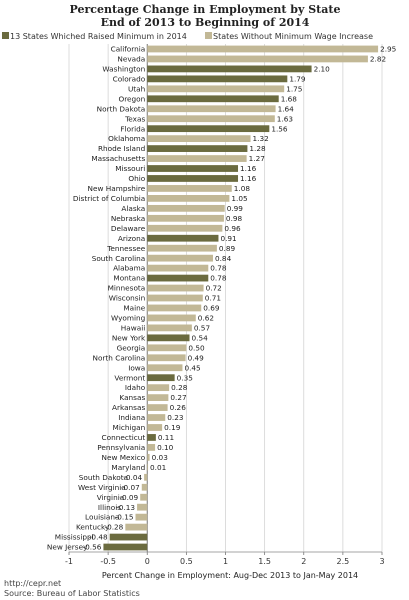  I want to click on category-label: Kentucky, so click(93, 527).